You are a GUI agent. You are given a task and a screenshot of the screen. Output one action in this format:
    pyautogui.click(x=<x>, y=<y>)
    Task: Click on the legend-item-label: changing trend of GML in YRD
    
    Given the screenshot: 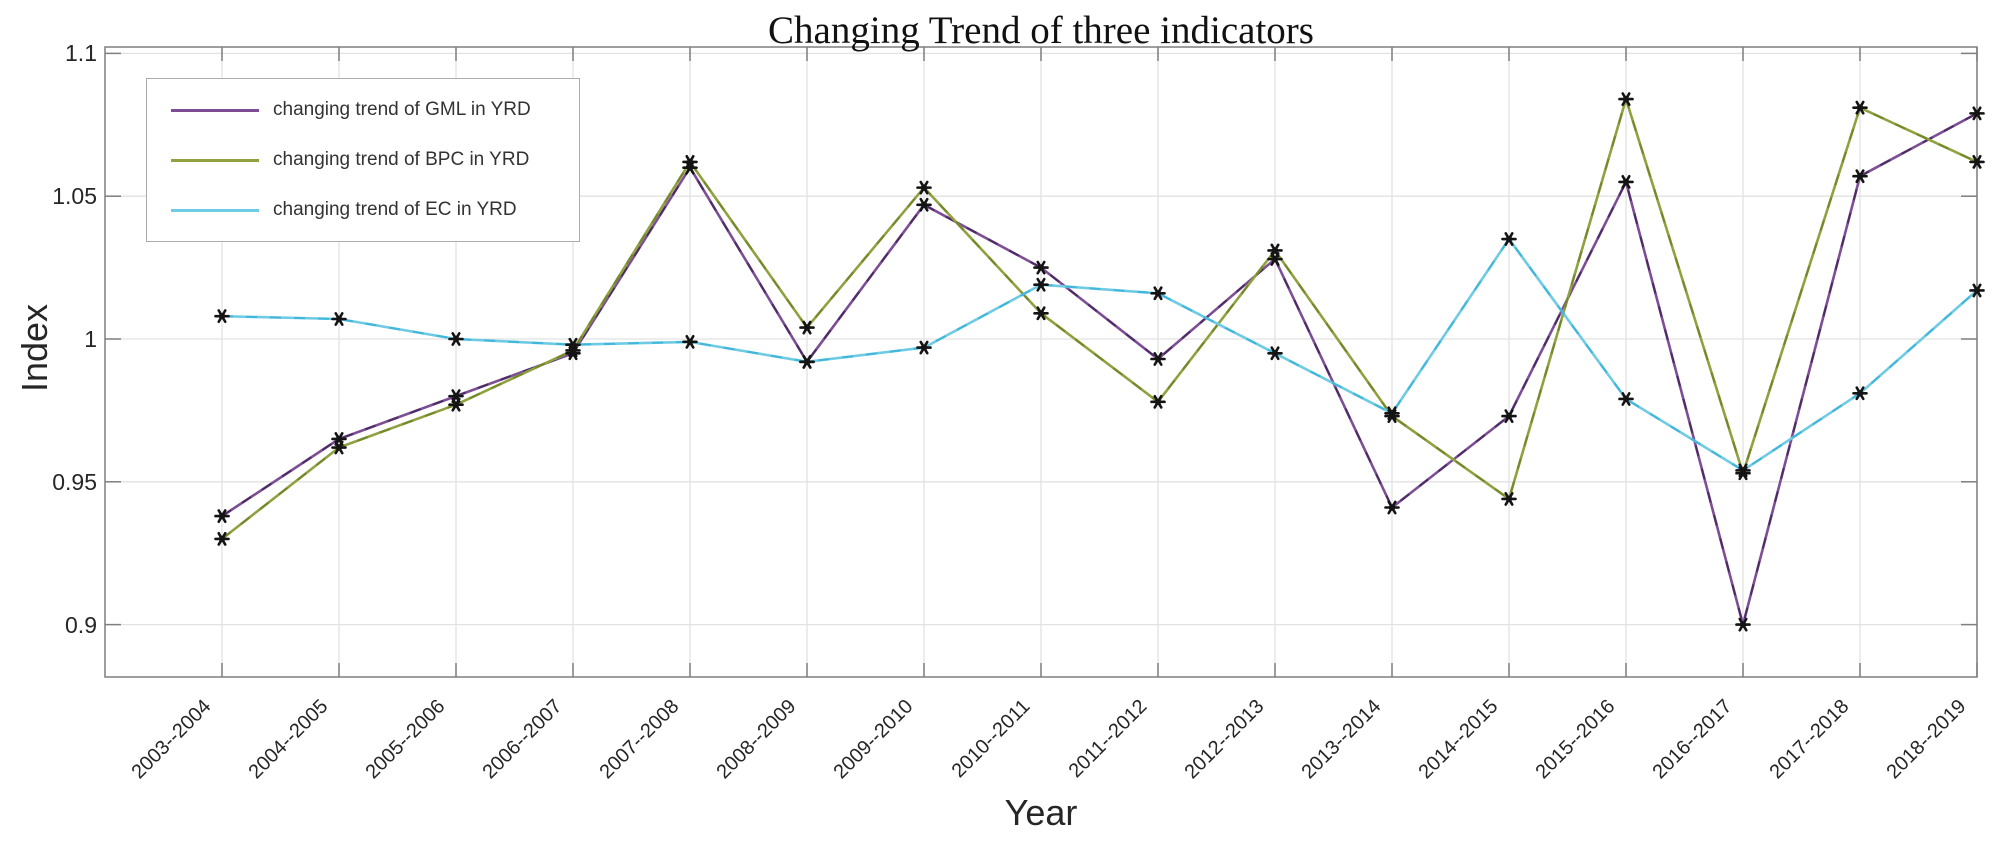 What is the action you would take?
    pyautogui.click(x=402, y=109)
    